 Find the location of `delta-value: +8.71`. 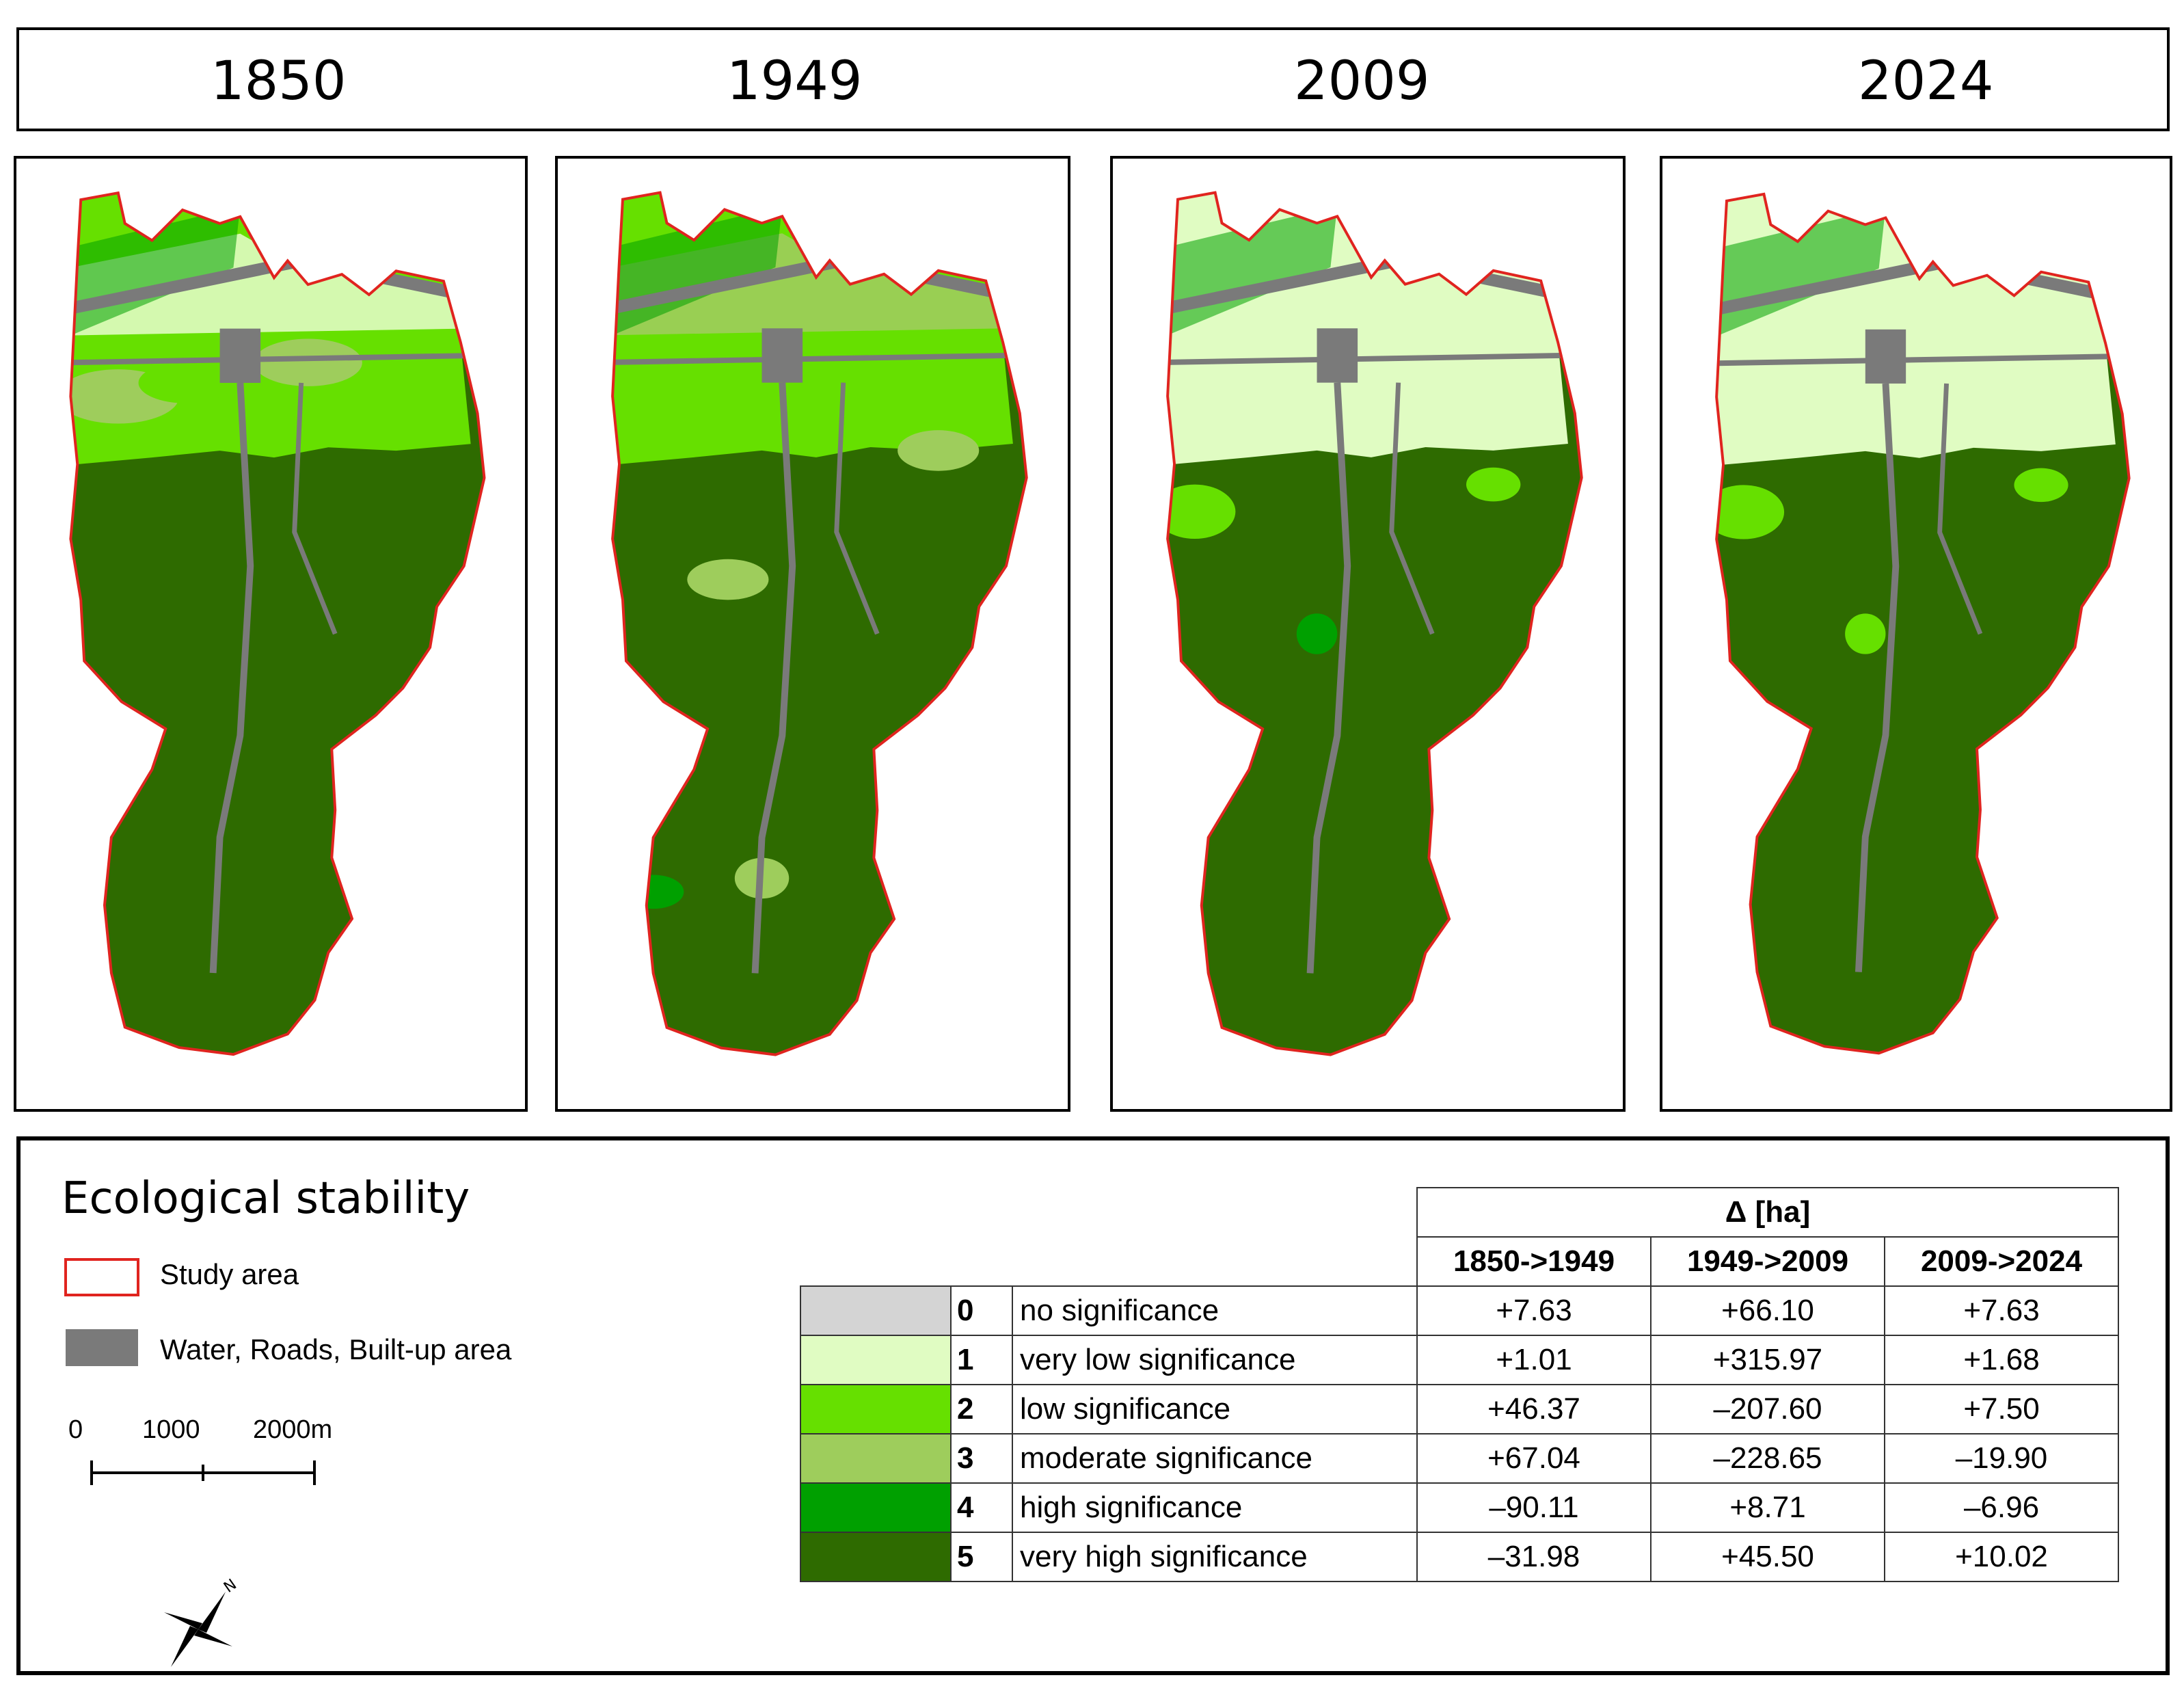

delta-value: +8.71 is located at coordinates (1767, 1507).